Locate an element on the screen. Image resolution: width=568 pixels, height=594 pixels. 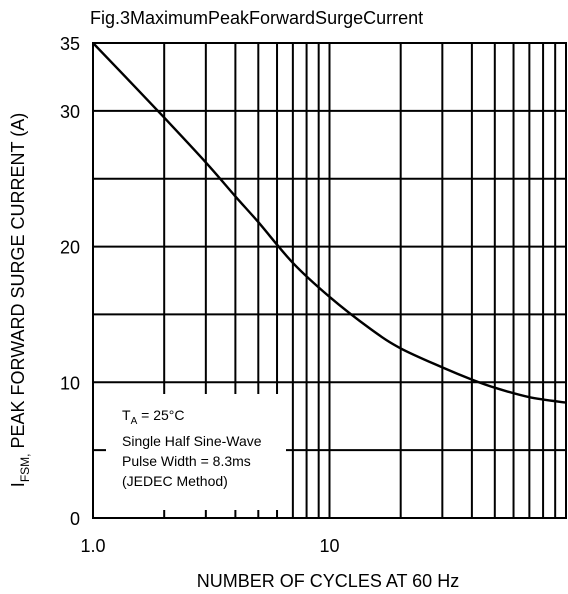
annotation-temperature: TA = 25°C is located at coordinates (153, 417).